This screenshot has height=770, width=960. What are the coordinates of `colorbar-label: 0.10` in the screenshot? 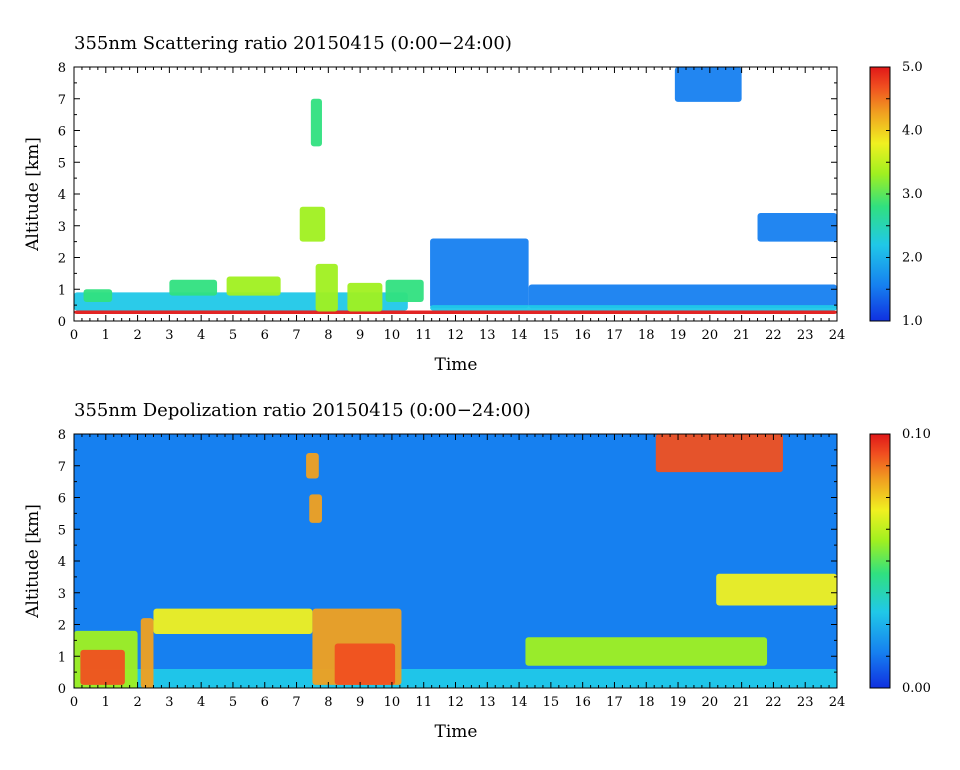 It's located at (916, 434).